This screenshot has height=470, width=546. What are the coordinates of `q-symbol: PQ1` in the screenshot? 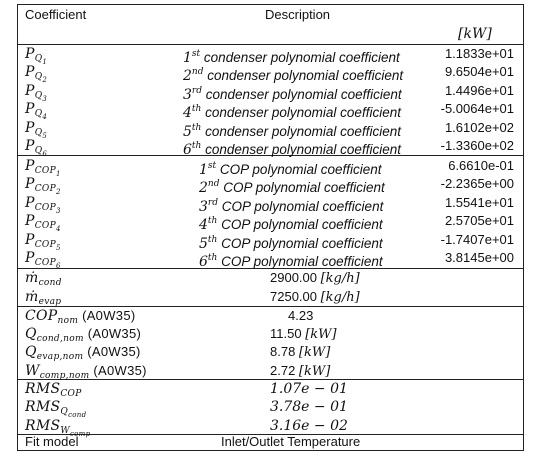 It's located at (36, 58).